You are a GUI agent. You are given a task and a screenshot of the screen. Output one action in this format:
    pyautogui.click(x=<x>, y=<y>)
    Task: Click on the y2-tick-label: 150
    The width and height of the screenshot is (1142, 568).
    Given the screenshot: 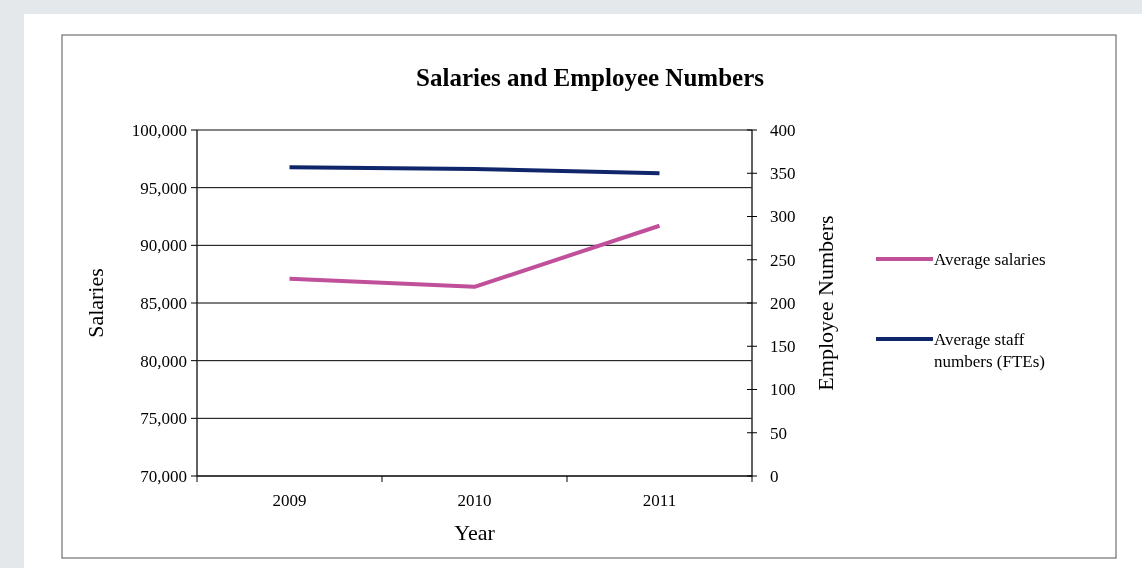 What is the action you would take?
    pyautogui.click(x=783, y=347)
    